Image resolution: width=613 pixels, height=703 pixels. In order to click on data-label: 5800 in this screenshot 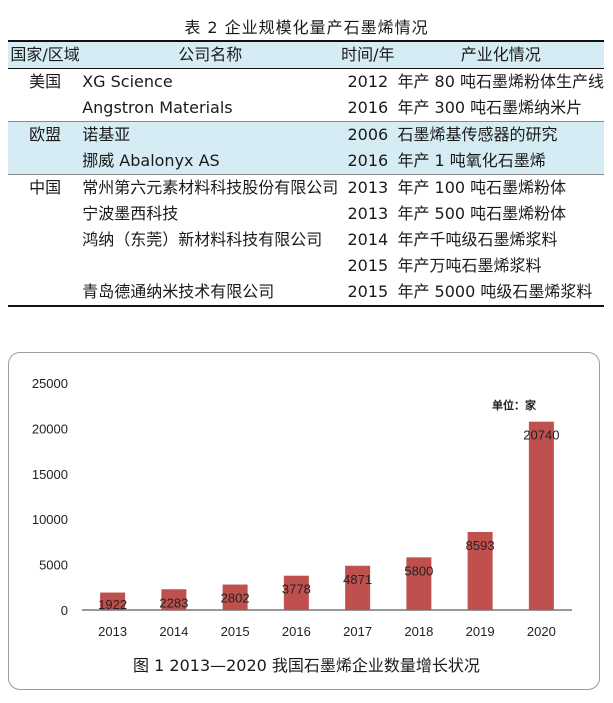, I will do `click(418, 570)`.